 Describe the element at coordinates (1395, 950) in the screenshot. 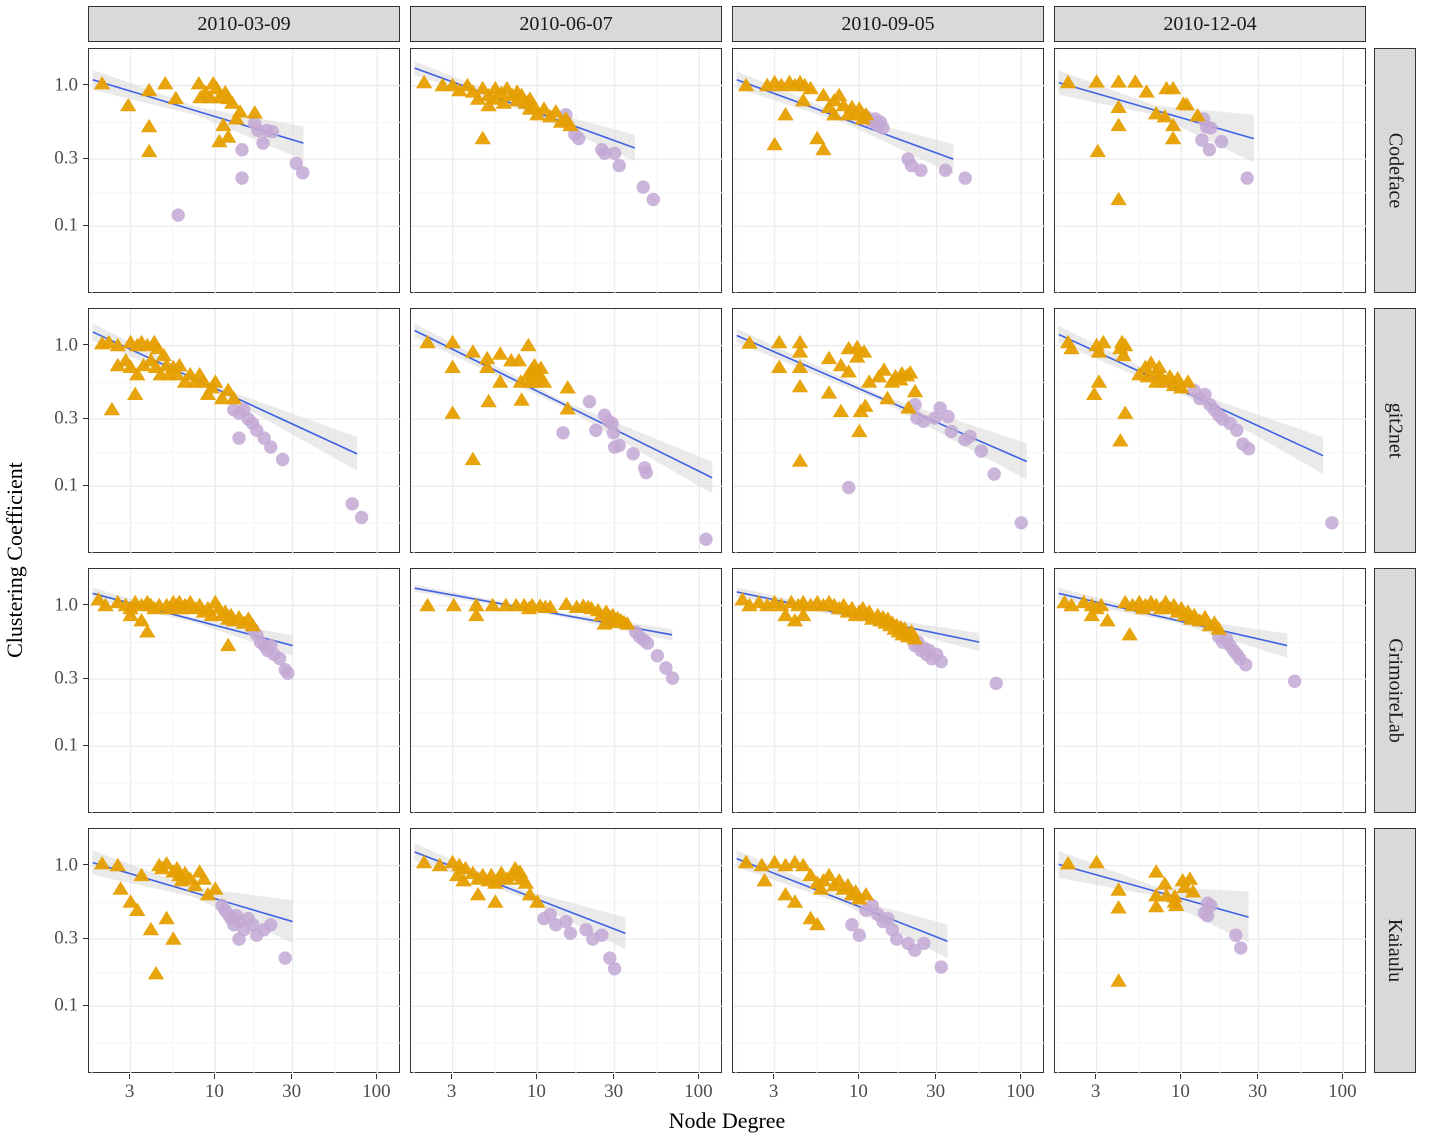

I see `facet-row-strip-label: Kaiaulu` at that location.